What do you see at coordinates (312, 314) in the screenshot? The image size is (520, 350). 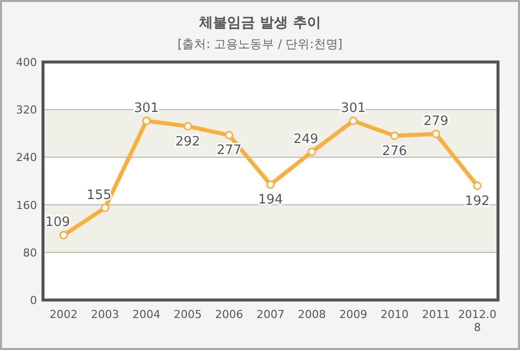 I see `x-tick-label: 2008` at bounding box center [312, 314].